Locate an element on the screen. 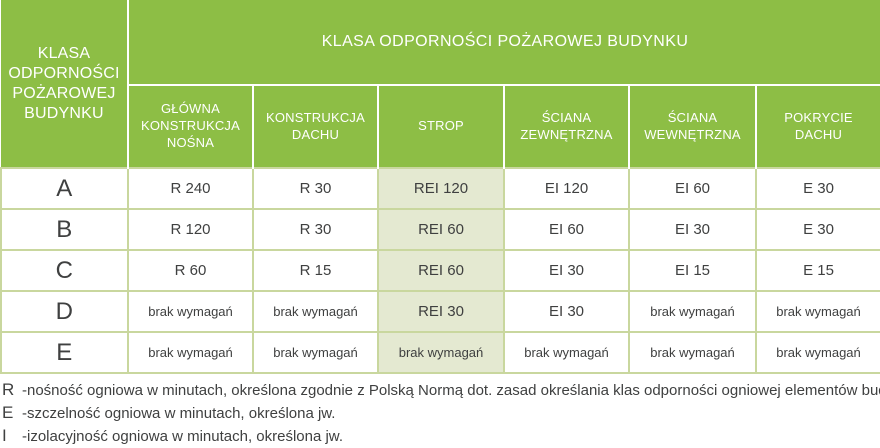  row-class-label: C is located at coordinates (64, 270).